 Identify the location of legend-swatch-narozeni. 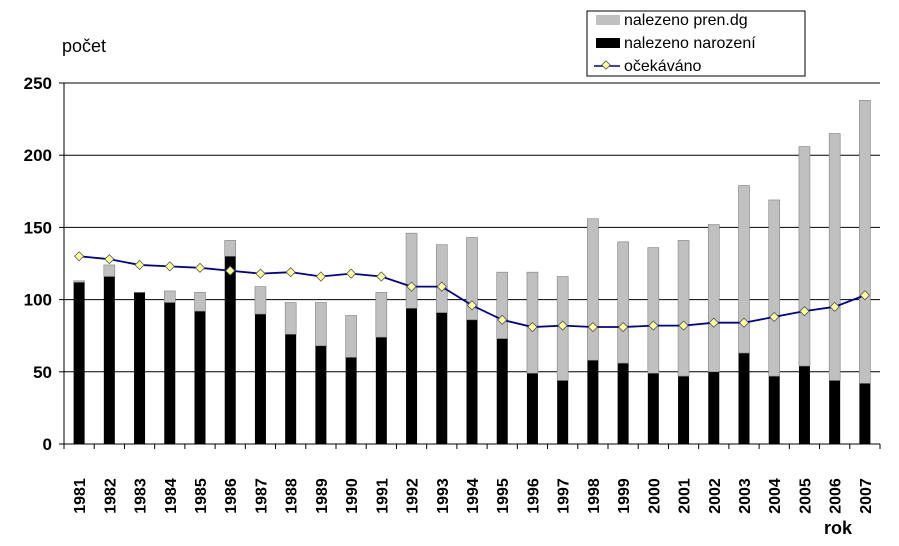
(608, 43).